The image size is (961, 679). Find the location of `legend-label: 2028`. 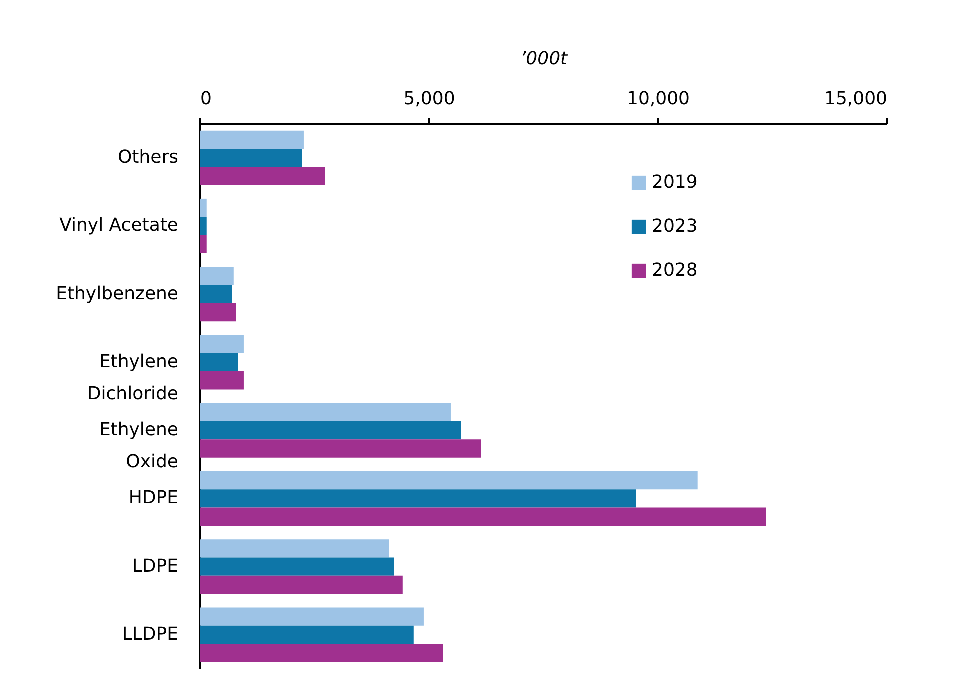

legend-label: 2028 is located at coordinates (675, 270).